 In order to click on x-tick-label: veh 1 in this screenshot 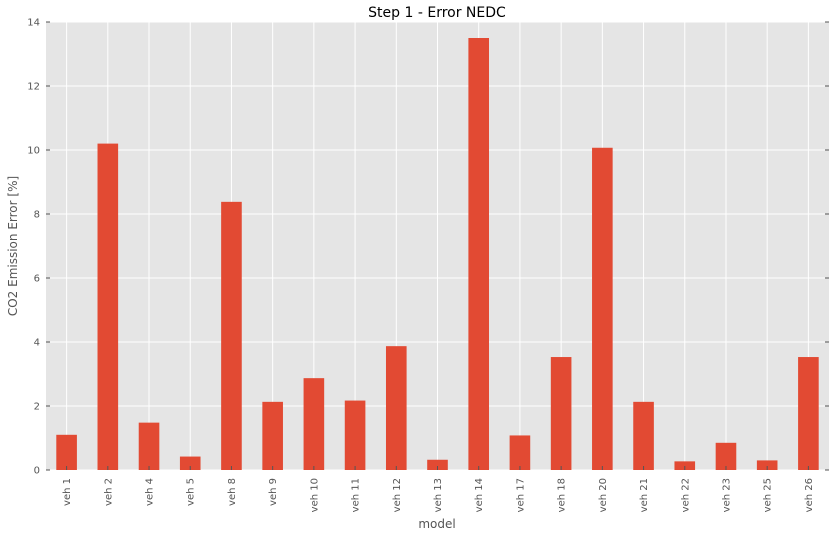, I will do `click(67, 492)`.